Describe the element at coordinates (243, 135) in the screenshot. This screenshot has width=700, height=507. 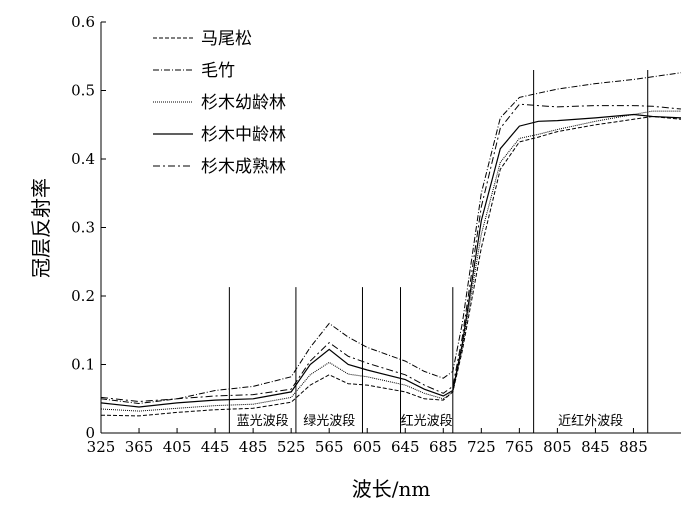
I see `legend-label: 杉木中龄林` at that location.